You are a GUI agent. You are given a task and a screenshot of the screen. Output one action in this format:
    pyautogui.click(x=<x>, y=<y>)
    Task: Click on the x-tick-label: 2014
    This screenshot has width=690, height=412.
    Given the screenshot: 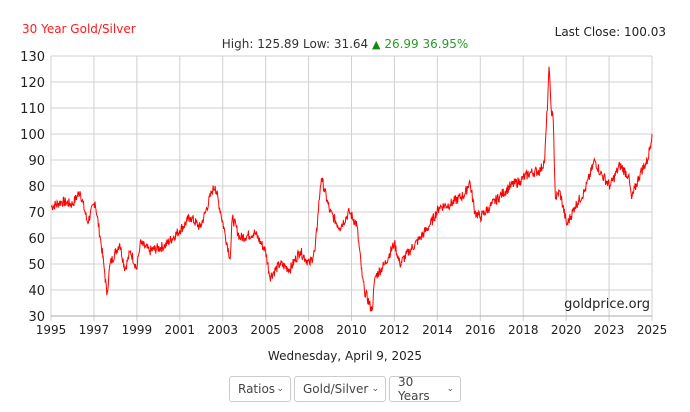 What is the action you would take?
    pyautogui.click(x=437, y=330)
    